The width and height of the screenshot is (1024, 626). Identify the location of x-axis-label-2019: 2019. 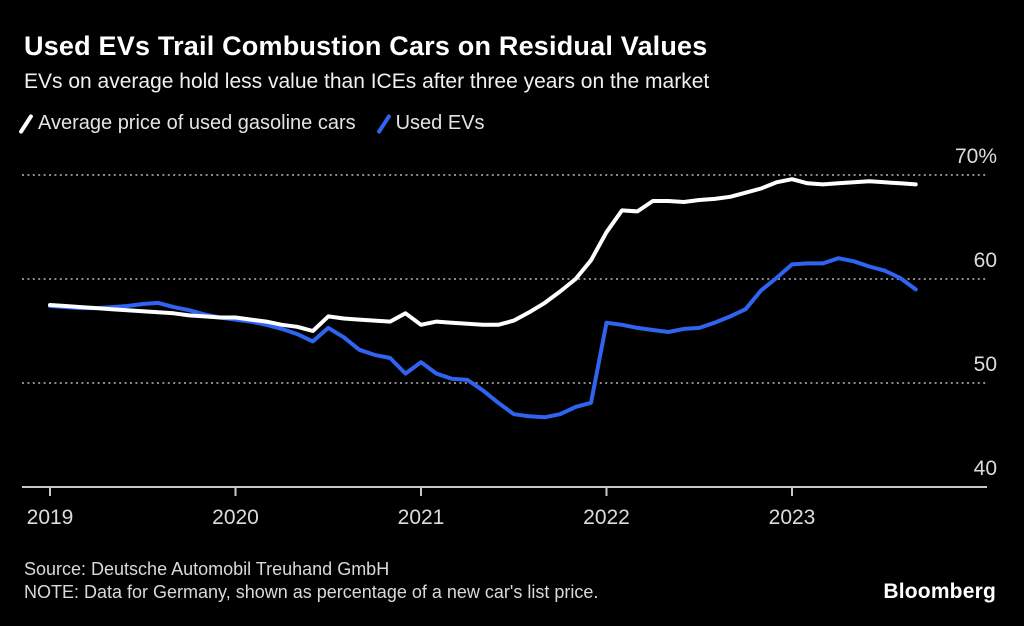
(50, 517).